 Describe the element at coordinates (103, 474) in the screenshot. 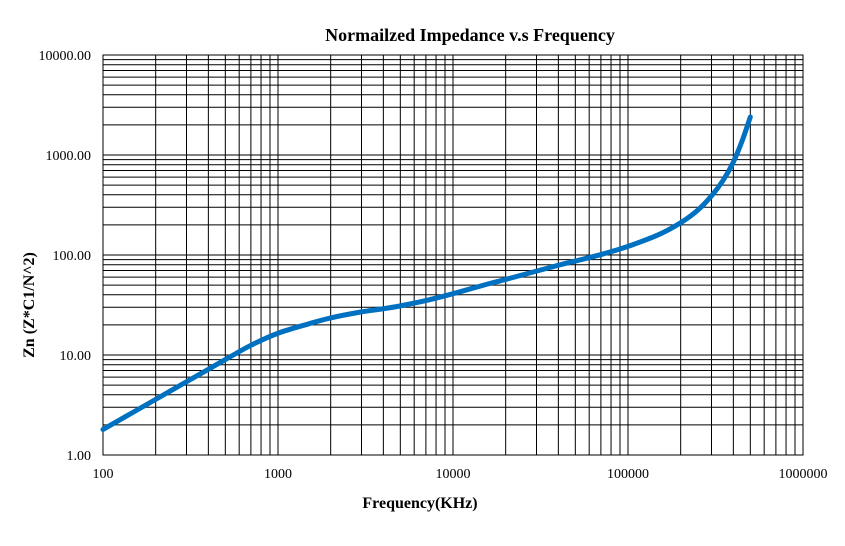

I see `x-tick-label: 100` at that location.